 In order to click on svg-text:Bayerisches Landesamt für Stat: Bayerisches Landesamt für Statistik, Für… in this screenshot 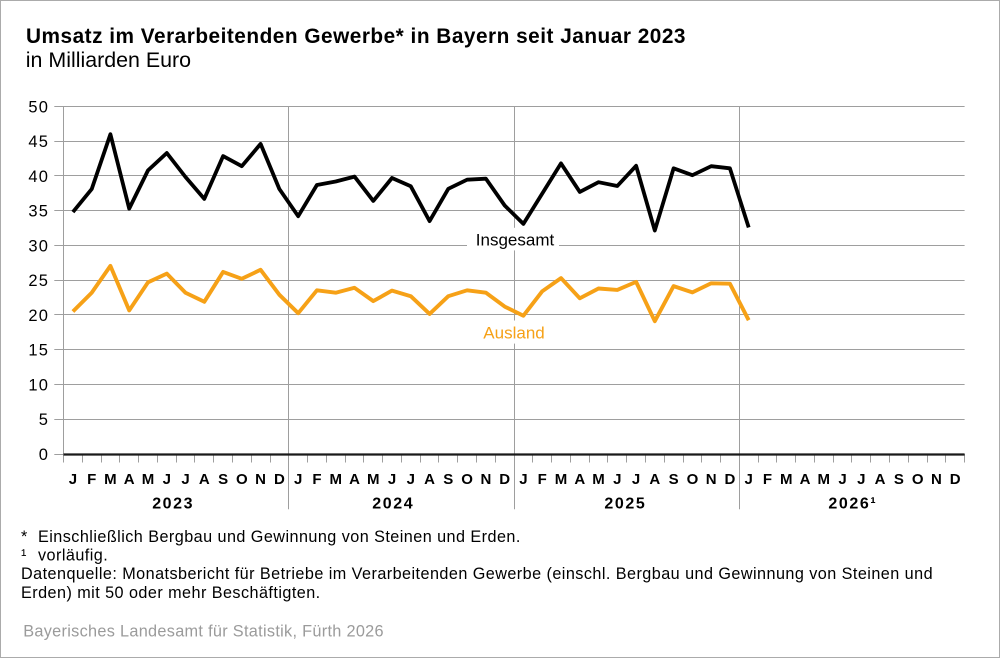, I will do `click(203, 632)`.